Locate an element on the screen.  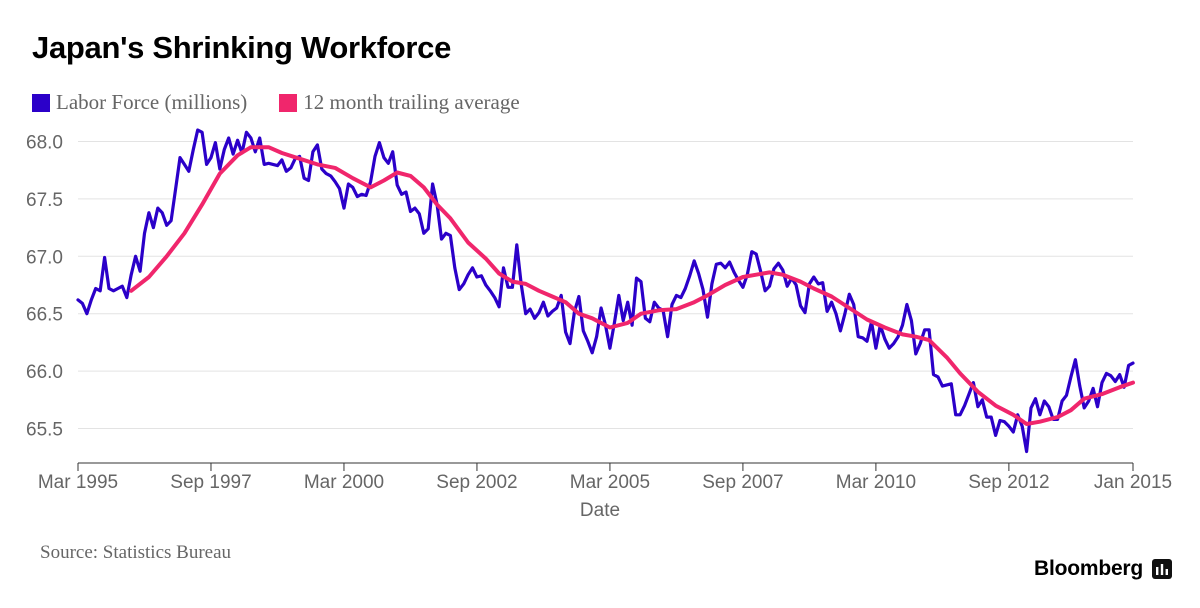
brand-name: Bloomberg is located at coordinates (1089, 568).